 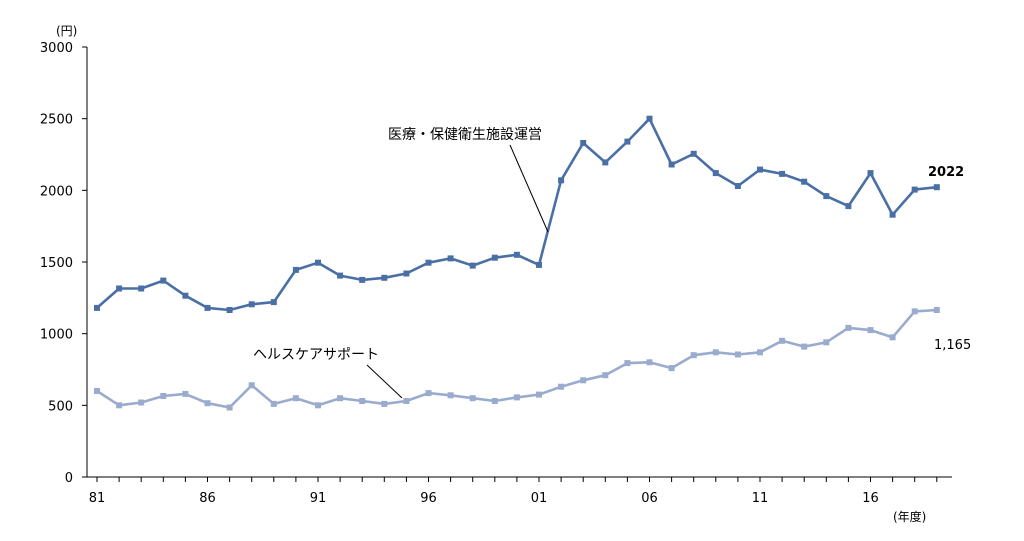 What do you see at coordinates (316, 355) in the screenshot?
I see `series-2-name-label: ヘルスケアサポート` at bounding box center [316, 355].